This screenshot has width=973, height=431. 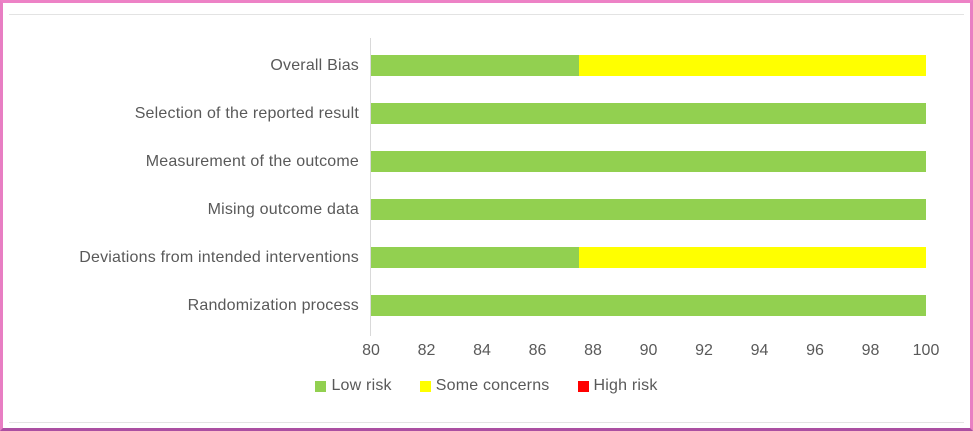 What do you see at coordinates (283, 209) in the screenshot?
I see `category-label: Mising outcome data` at bounding box center [283, 209].